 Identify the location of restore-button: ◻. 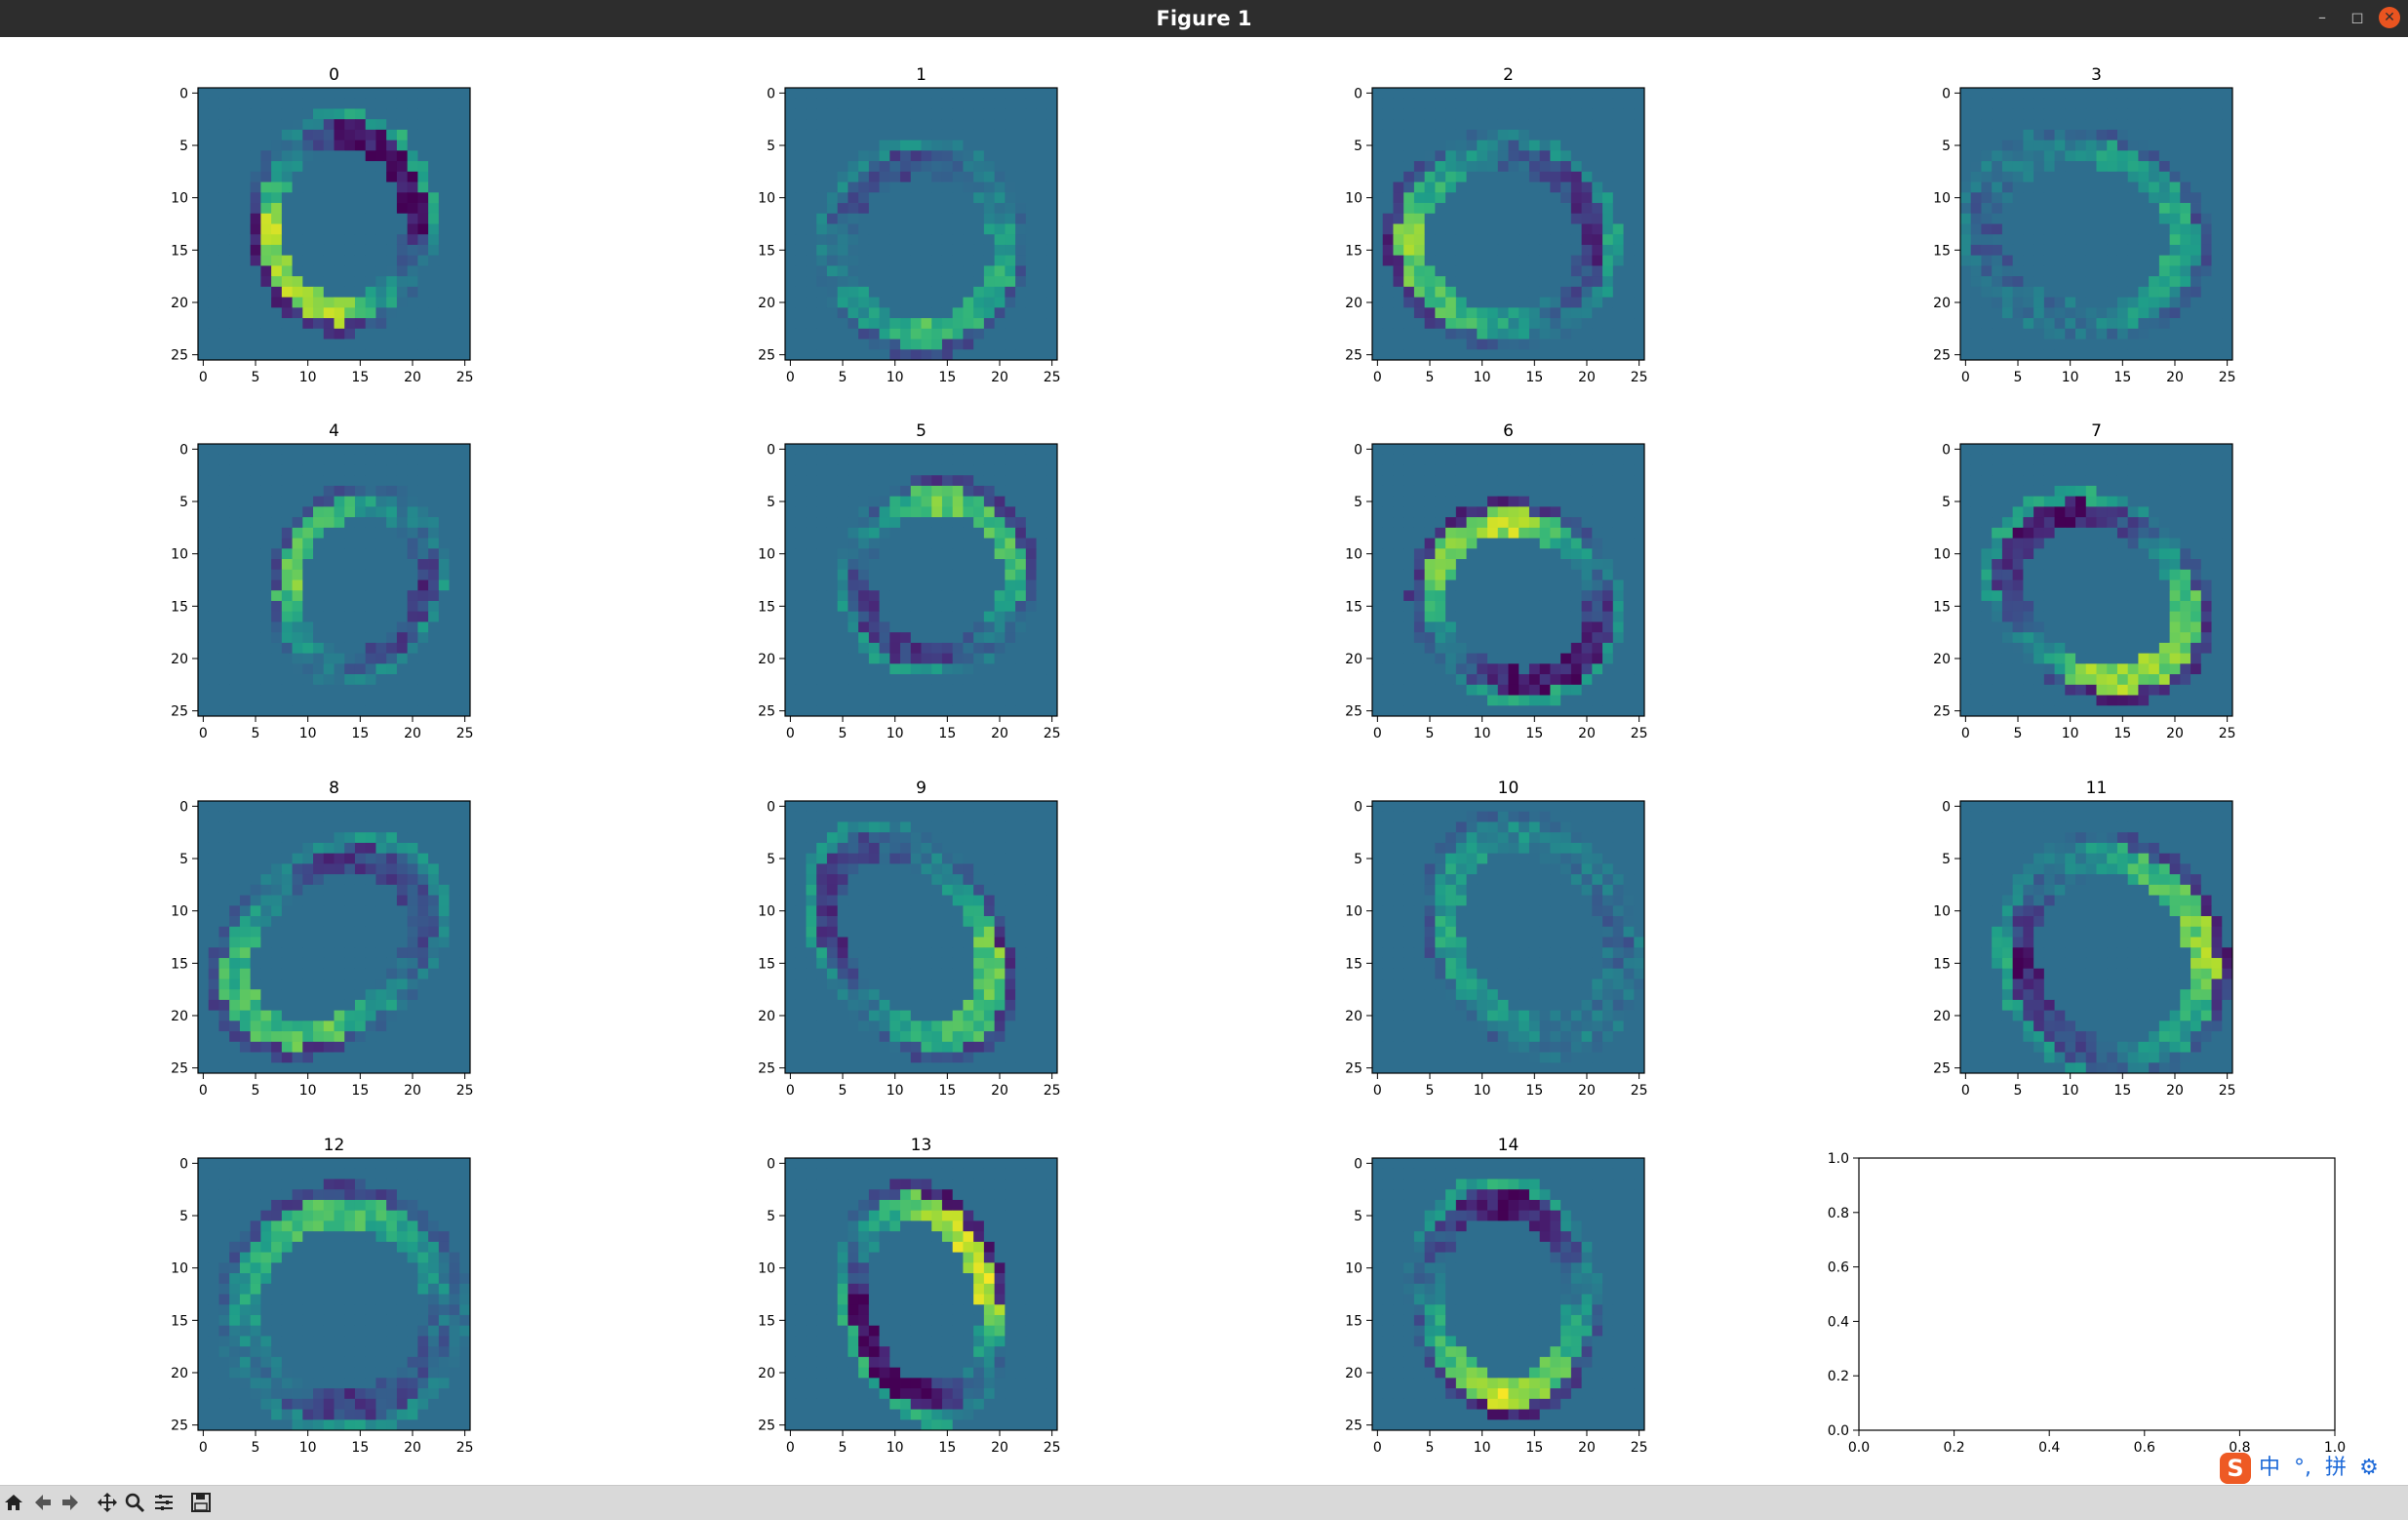
(2357, 17).